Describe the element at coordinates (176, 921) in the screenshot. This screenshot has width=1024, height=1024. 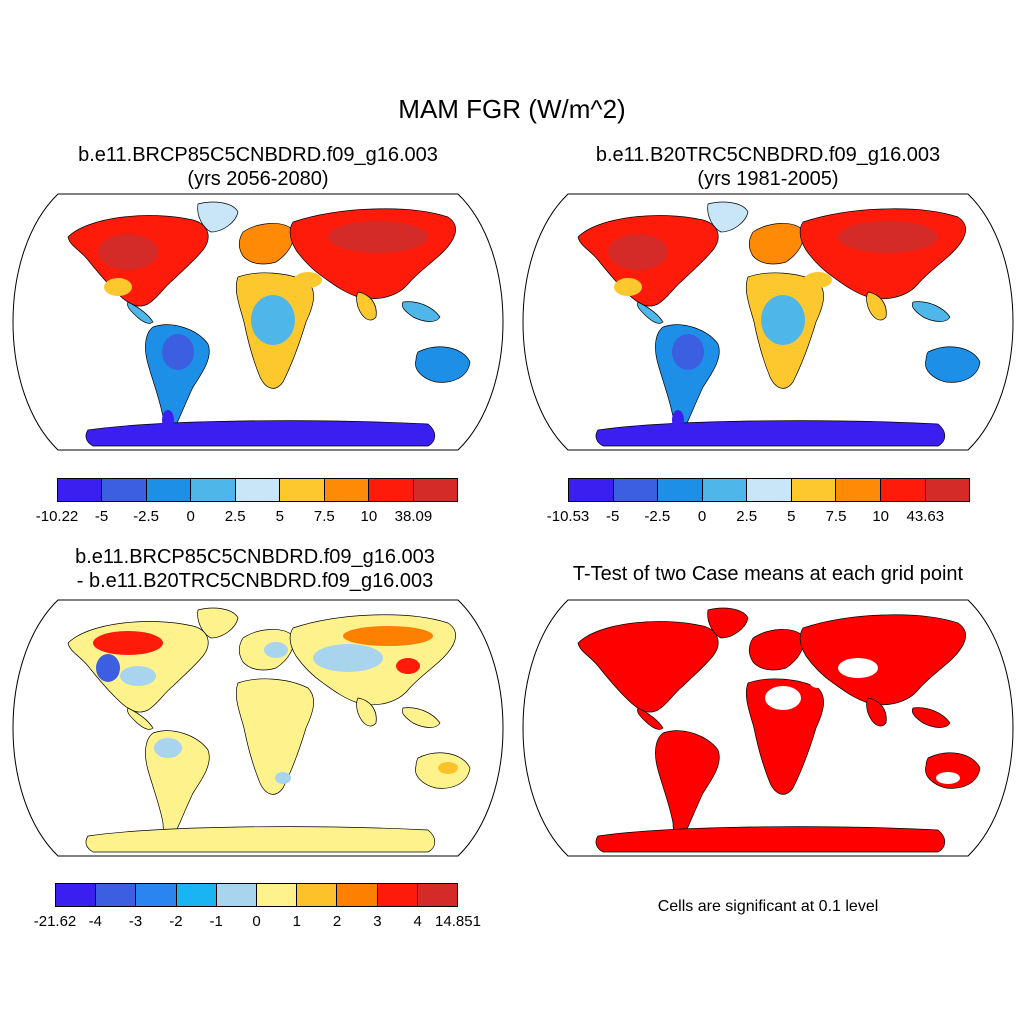
I see `colorbar-tick-label: -2` at that location.